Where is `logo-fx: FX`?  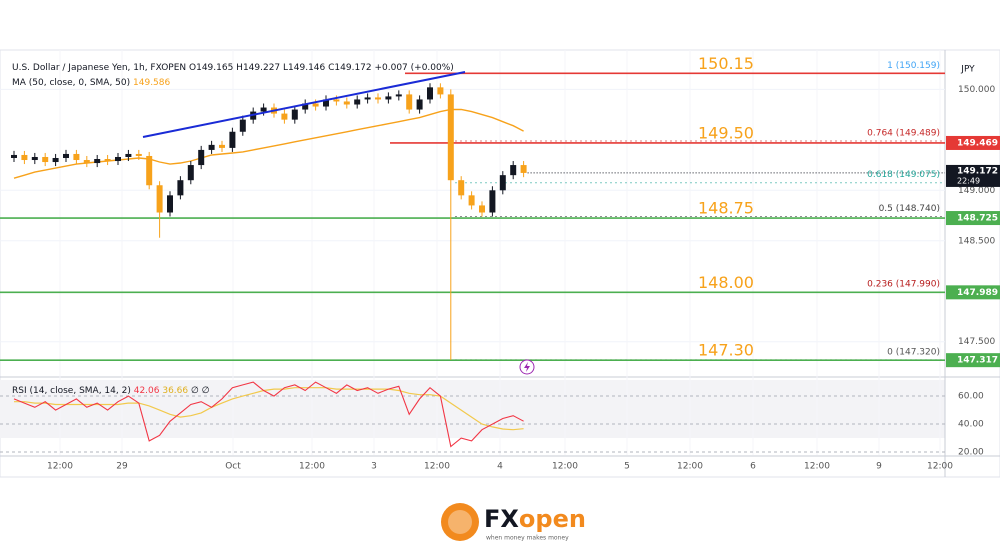 logo-fx: FX is located at coordinates (501, 519).